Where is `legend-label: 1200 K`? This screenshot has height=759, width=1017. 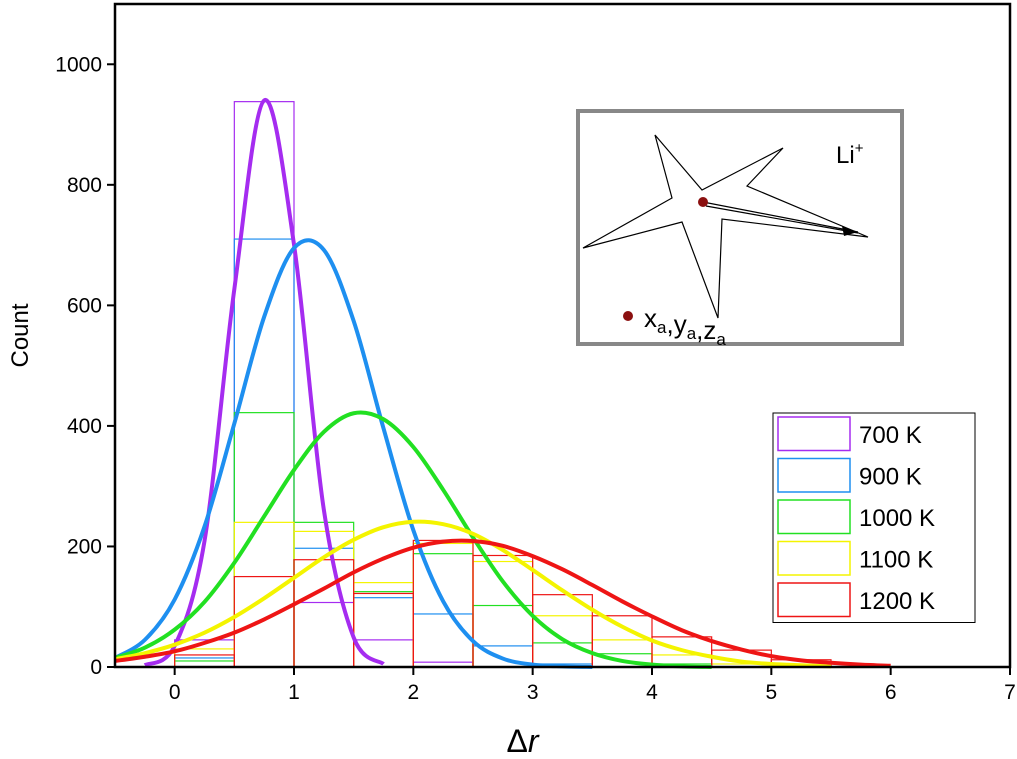 legend-label: 1200 K is located at coordinates (897, 601).